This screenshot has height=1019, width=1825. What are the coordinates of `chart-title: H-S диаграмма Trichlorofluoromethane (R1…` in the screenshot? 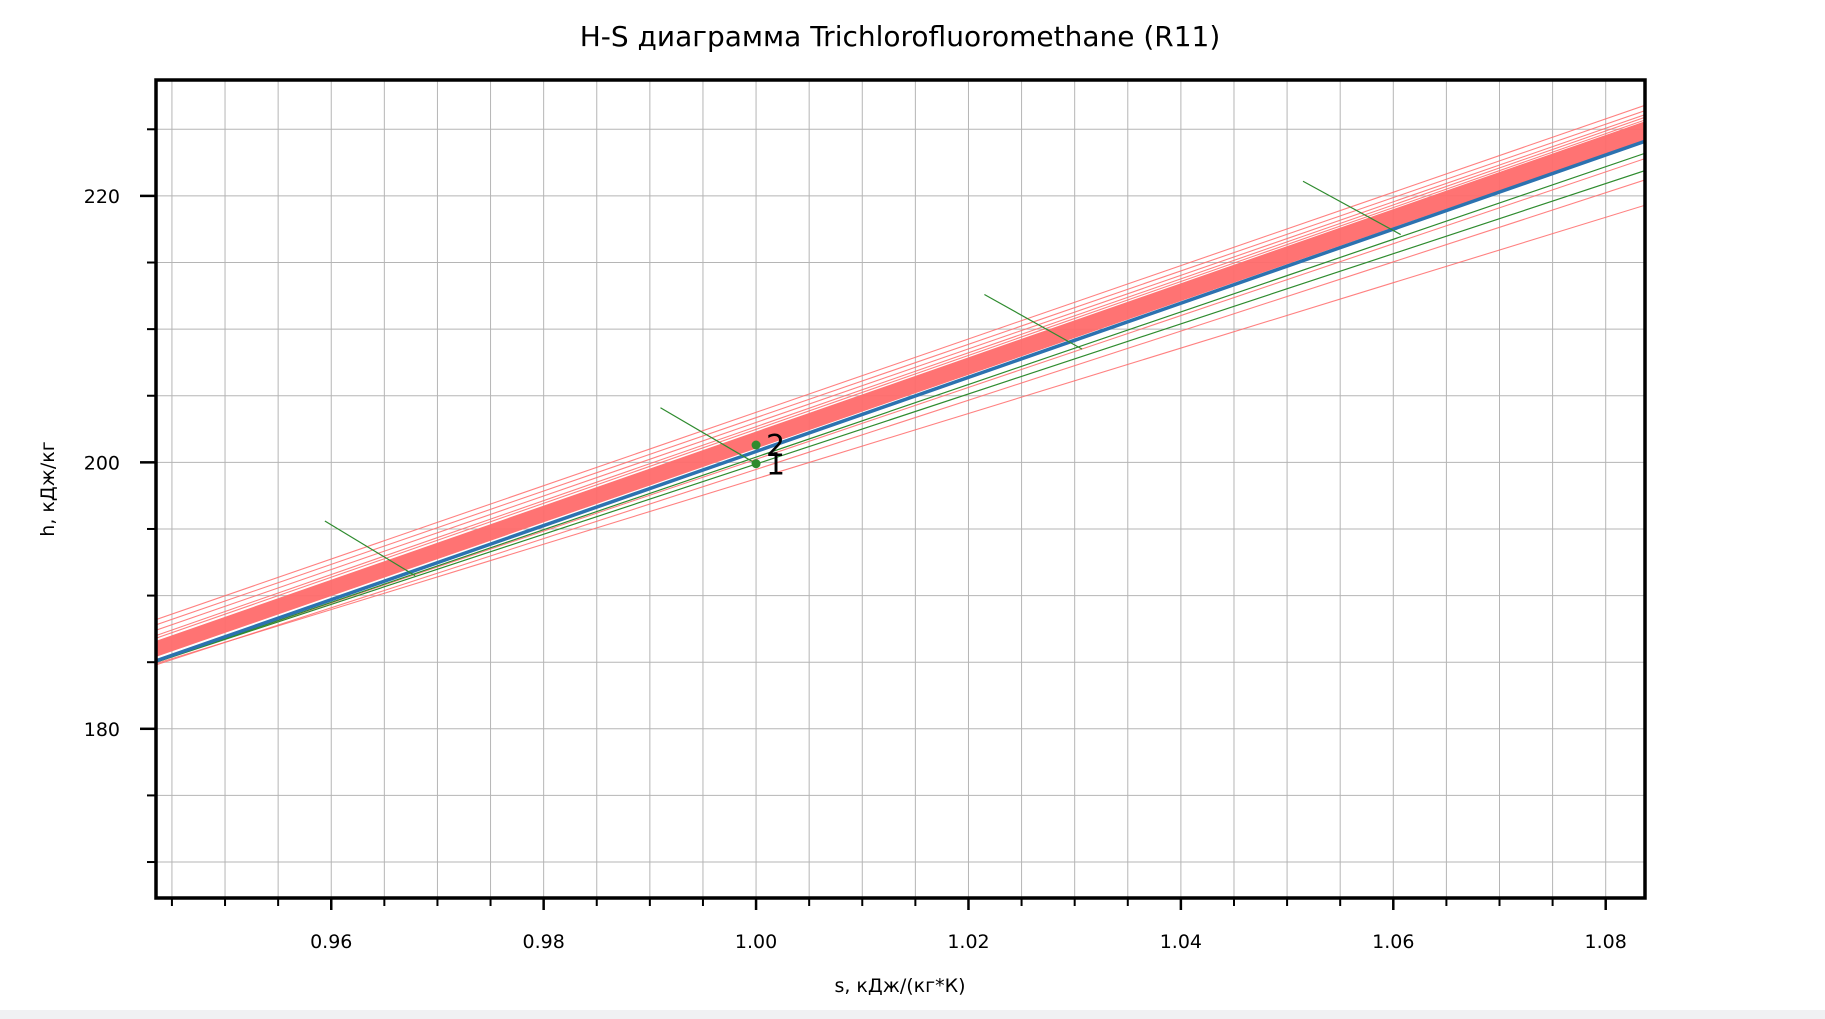 It's located at (900, 36).